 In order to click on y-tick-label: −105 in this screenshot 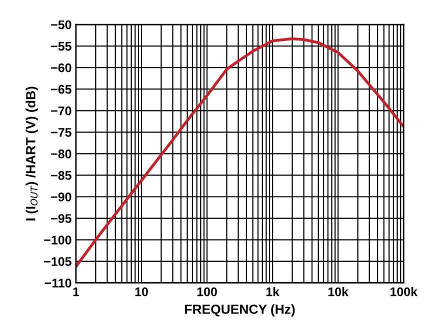, I will do `click(58, 261)`.